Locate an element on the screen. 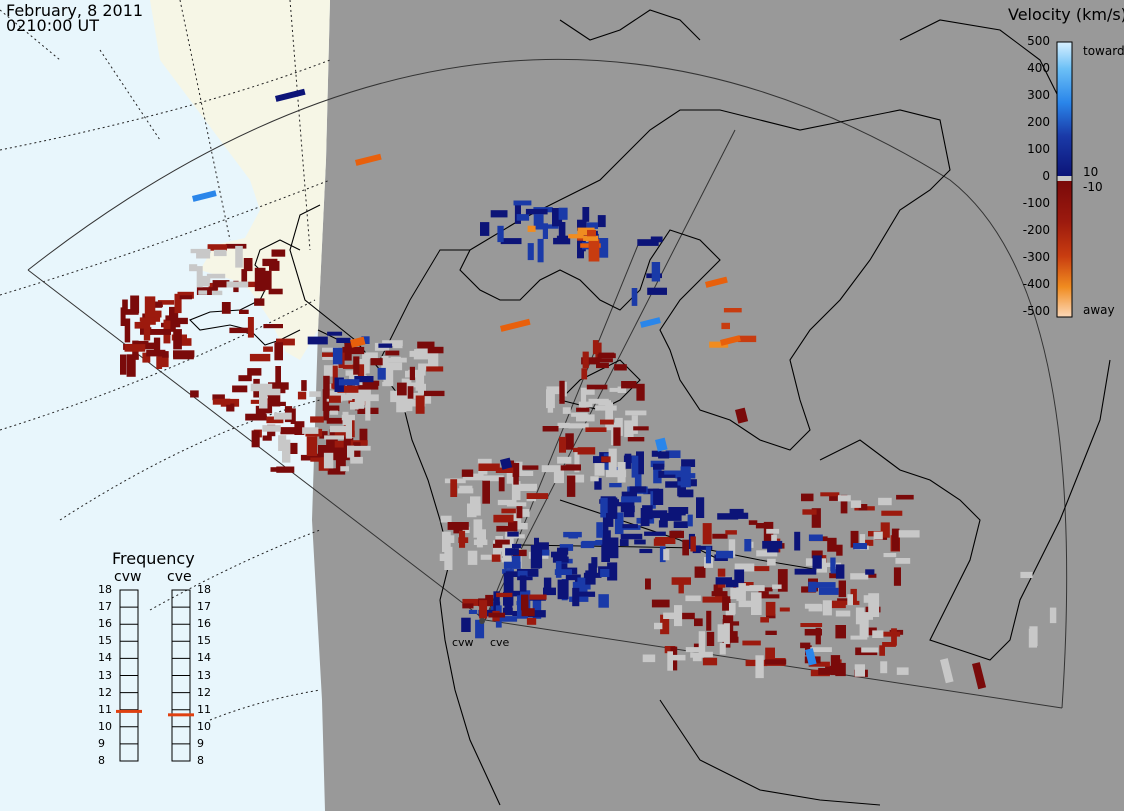  velocity-toward-label: toward is located at coordinates (1103, 51).